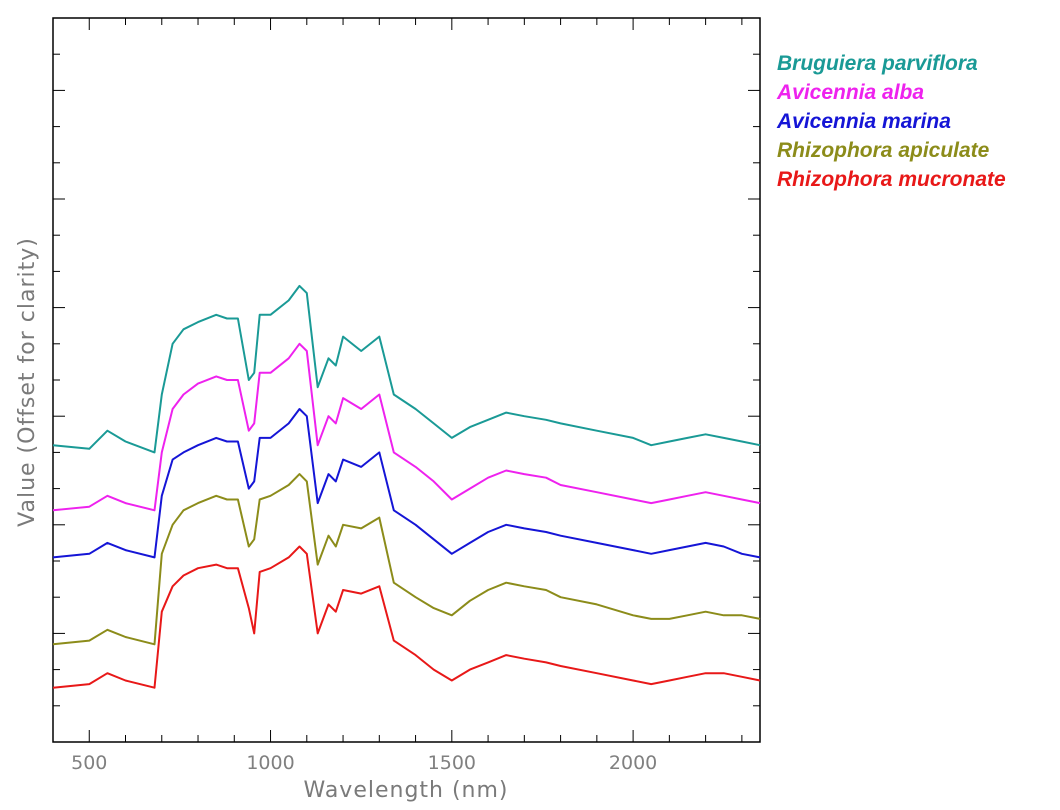 This screenshot has height=810, width=1060. I want to click on legend-entry: Bruguiera parviflora, so click(877, 63).